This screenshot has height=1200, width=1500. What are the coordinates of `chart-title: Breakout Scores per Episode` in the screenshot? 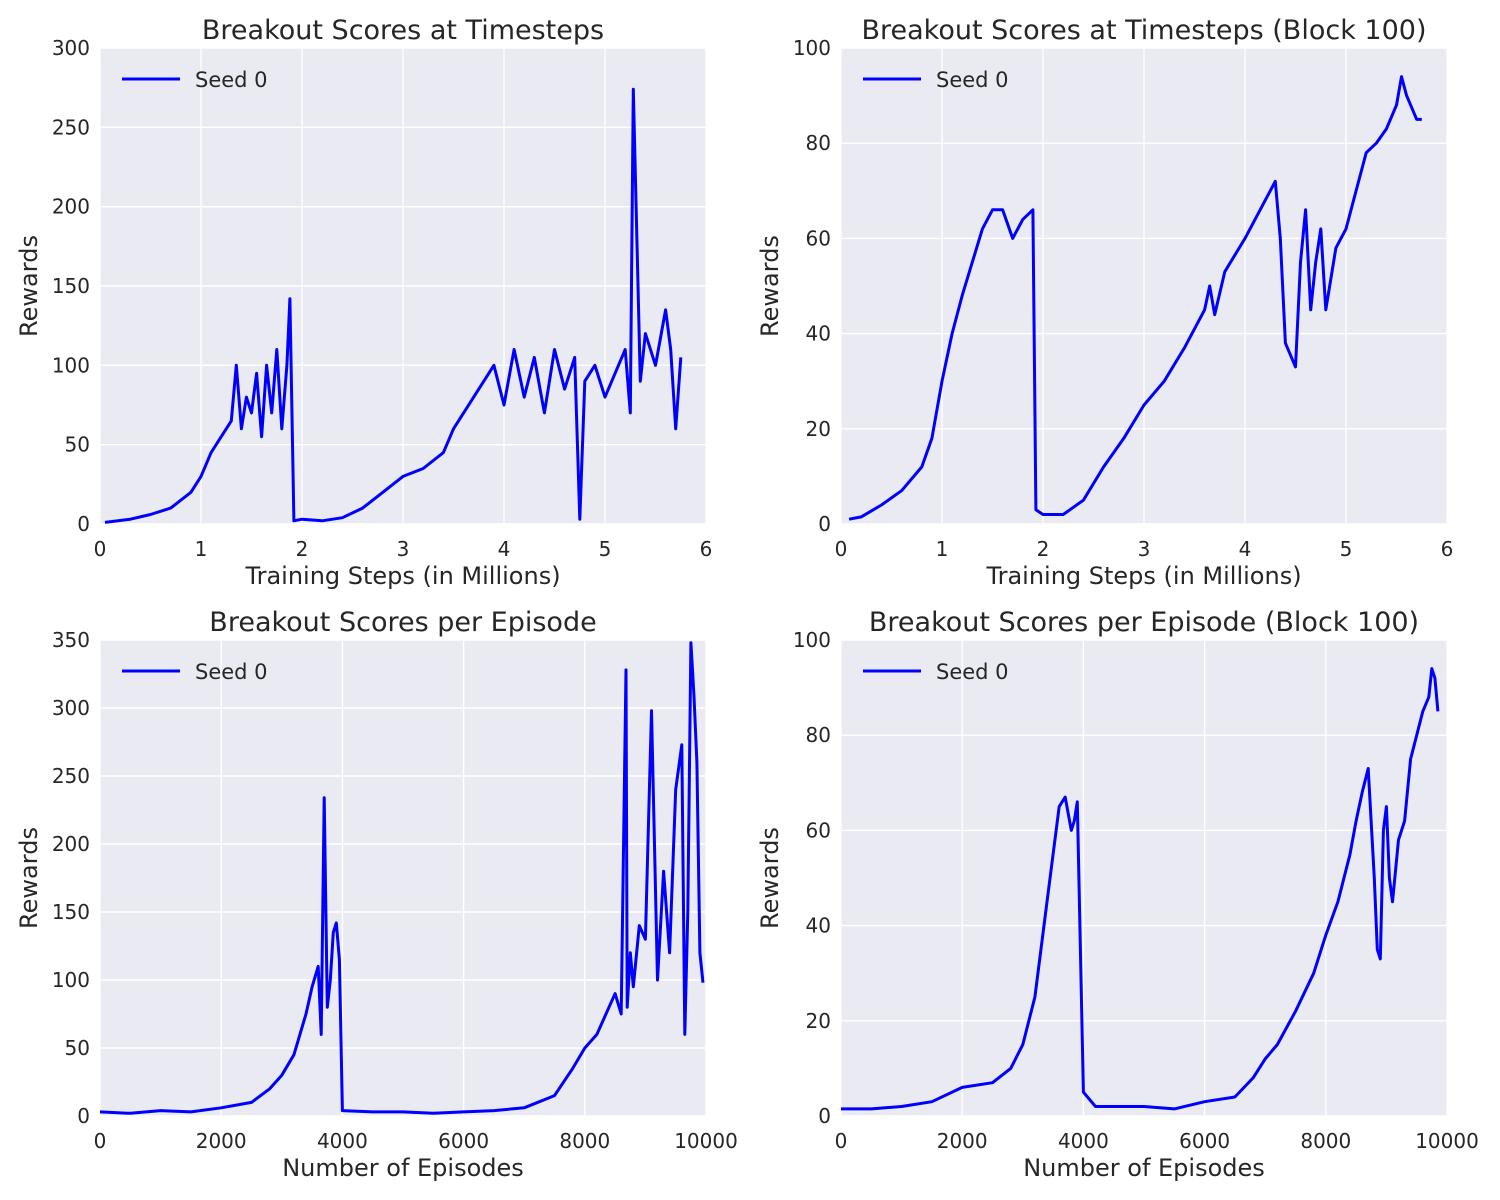 It's located at (402, 622).